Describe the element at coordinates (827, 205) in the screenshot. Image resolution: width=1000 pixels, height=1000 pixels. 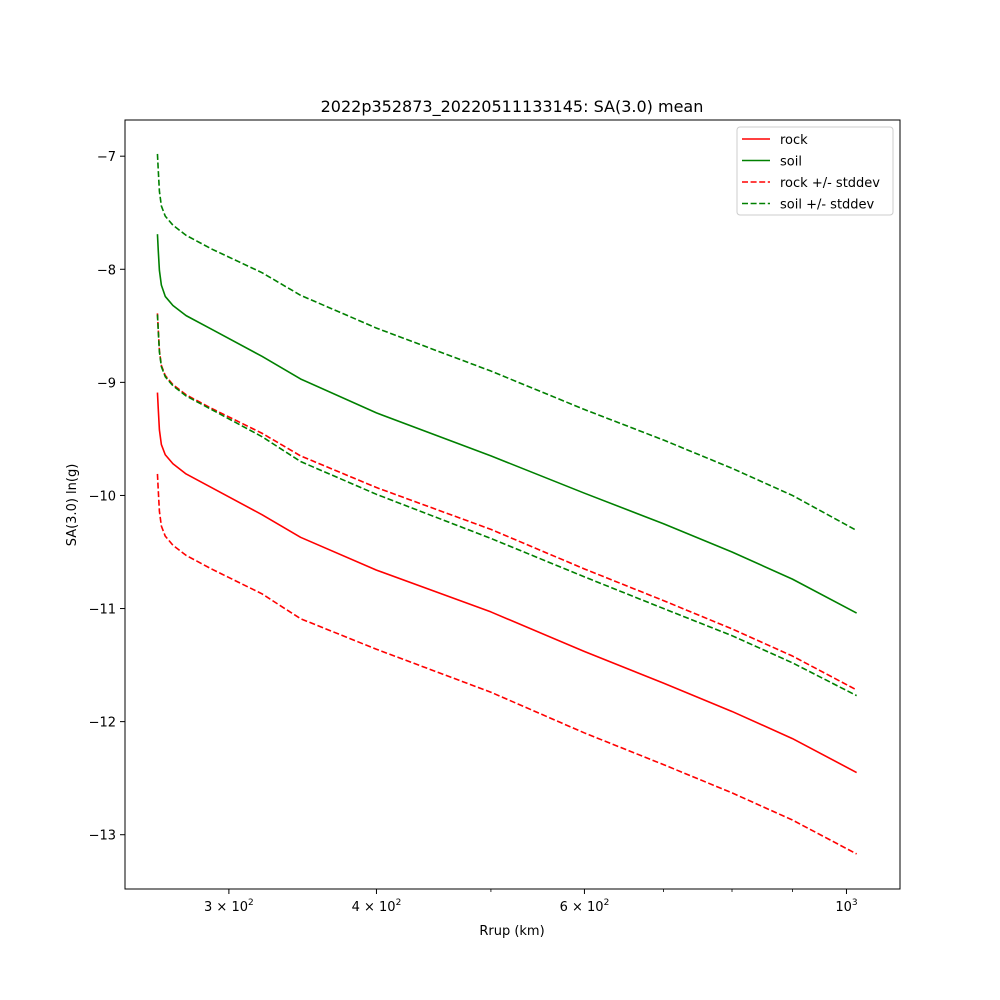
I see `legend-label: soil +/- stddev` at that location.